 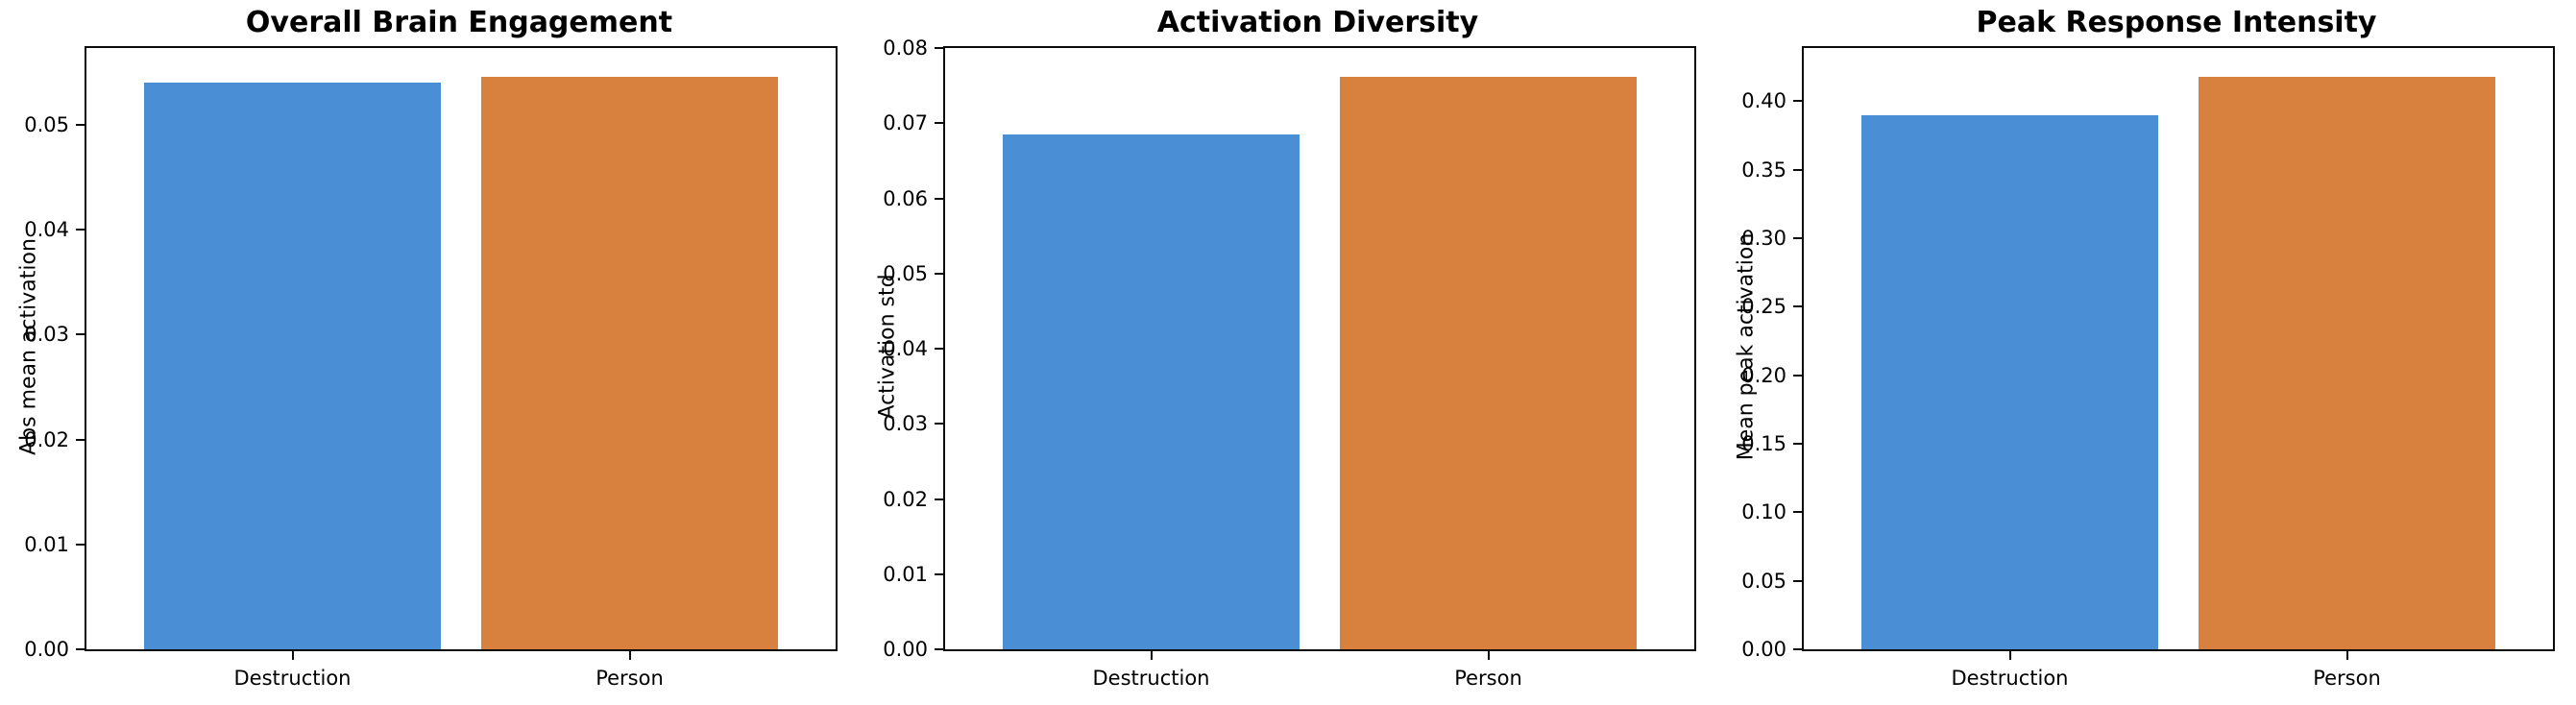 What do you see at coordinates (459, 22) in the screenshot?
I see `chart-title: Overall Brain Engagement` at bounding box center [459, 22].